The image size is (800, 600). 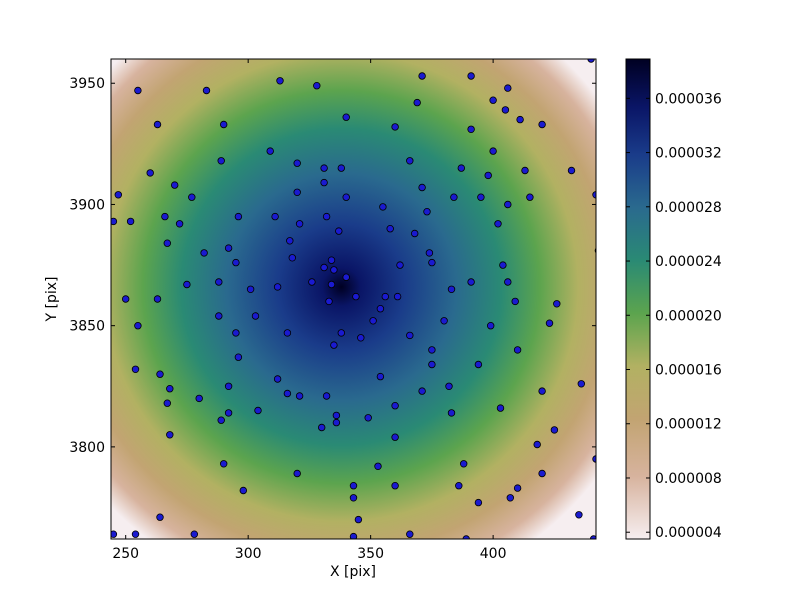 I want to click on colorbar-tick-label: 0.000036, so click(x=688, y=99).